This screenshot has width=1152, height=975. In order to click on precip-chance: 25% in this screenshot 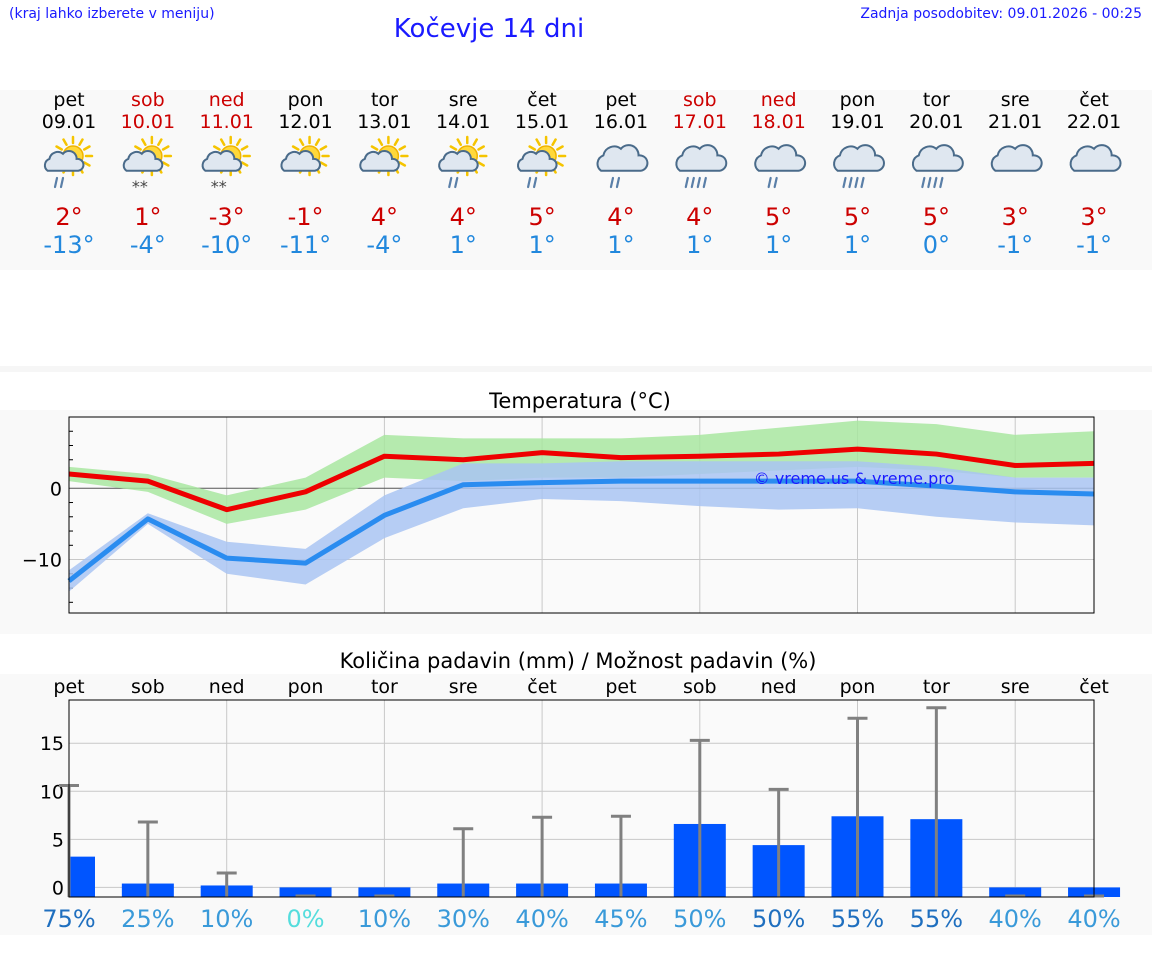, I will do `click(147, 919)`.